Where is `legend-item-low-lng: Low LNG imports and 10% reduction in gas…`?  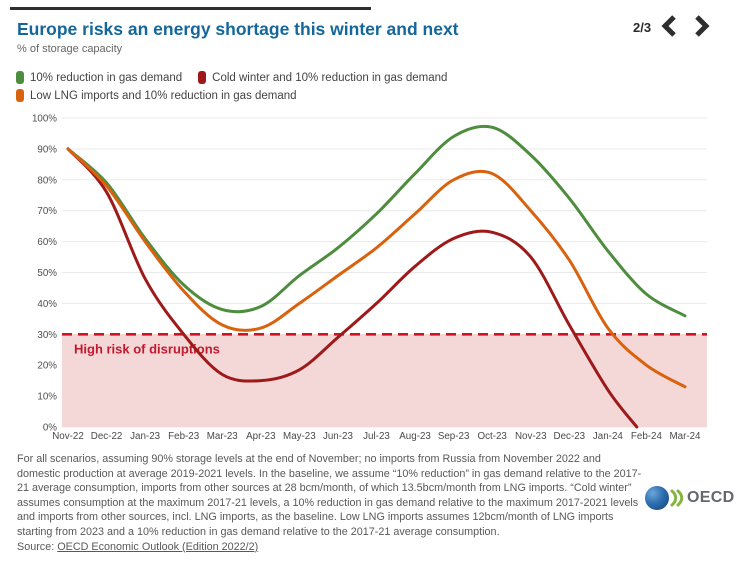 legend-item-low-lng: Low LNG imports and 10% reduction in gas… is located at coordinates (156, 95).